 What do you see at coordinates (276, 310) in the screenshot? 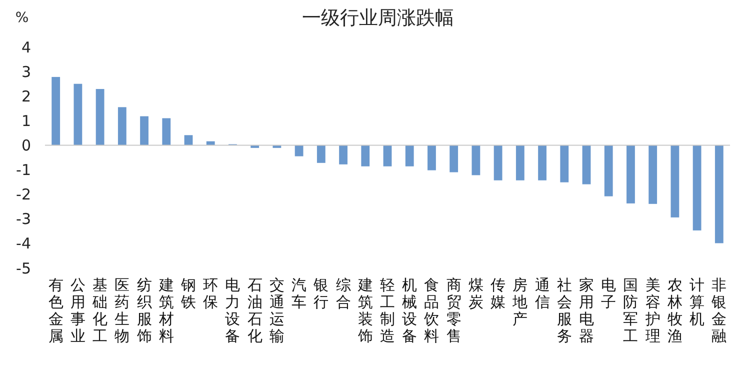
I see `x-tick-label: 交通运输` at bounding box center [276, 310].